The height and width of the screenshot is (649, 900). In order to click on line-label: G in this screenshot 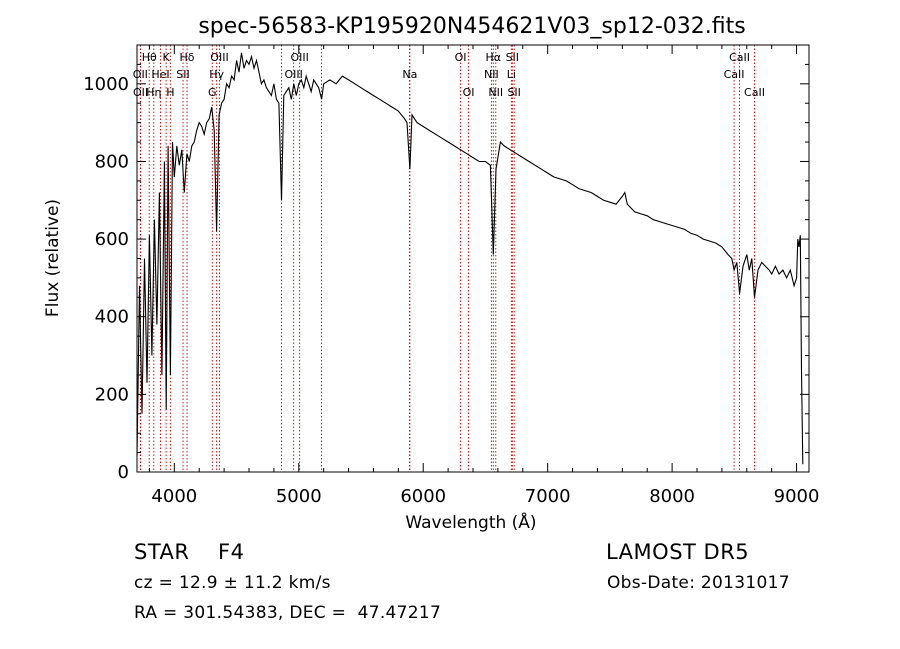, I will do `click(212, 92)`.